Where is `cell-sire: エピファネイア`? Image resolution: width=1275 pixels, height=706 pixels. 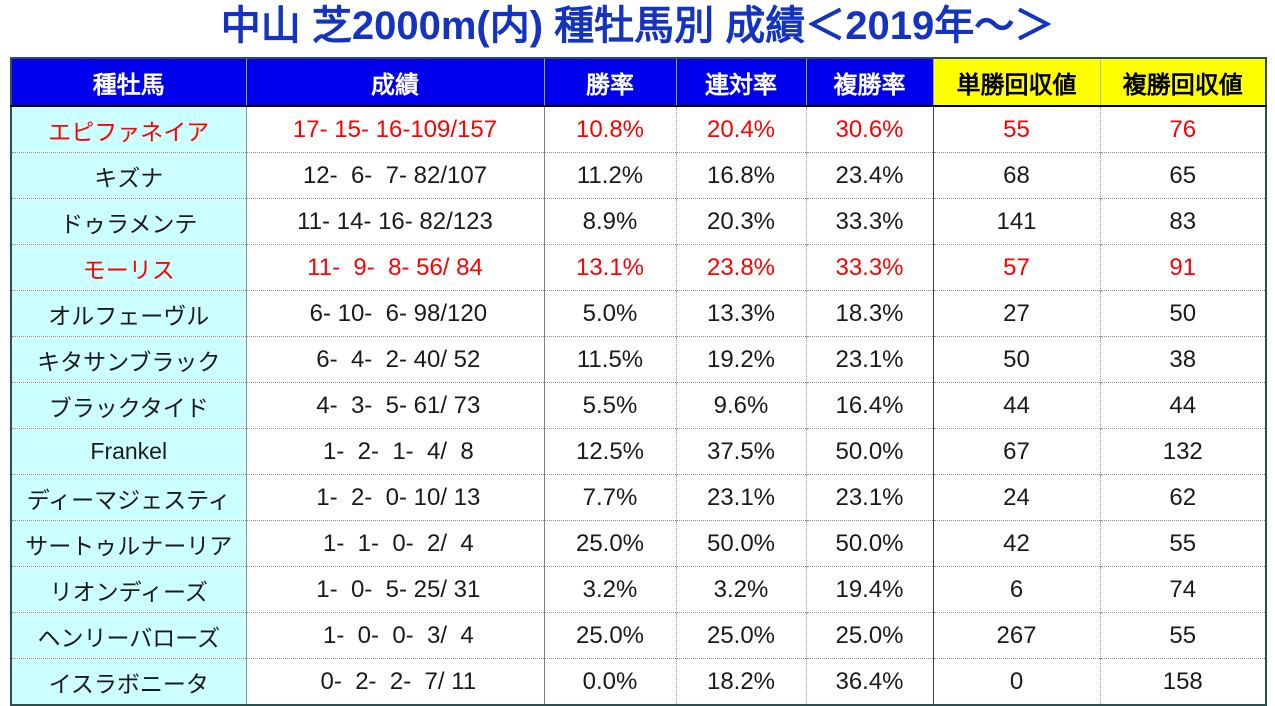
cell-sire: エピファネイア is located at coordinates (128, 129).